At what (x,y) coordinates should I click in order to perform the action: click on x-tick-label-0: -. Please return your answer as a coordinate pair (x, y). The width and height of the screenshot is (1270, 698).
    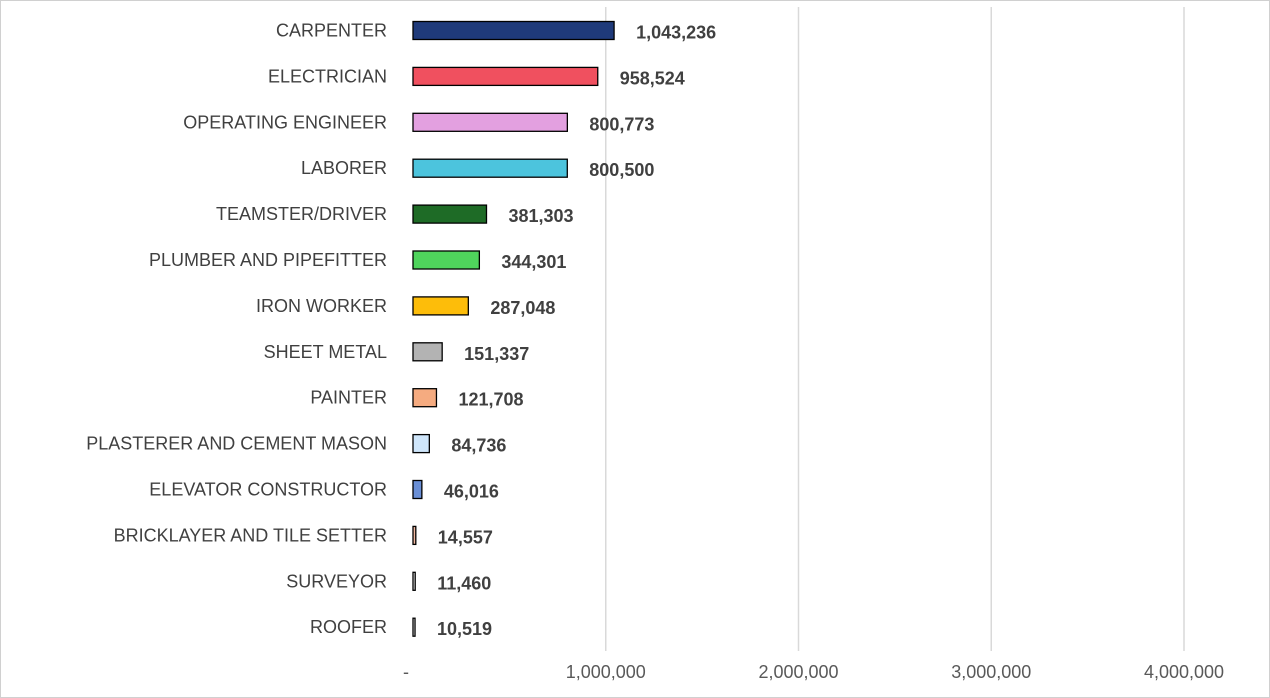
    Looking at the image, I should click on (406, 672).